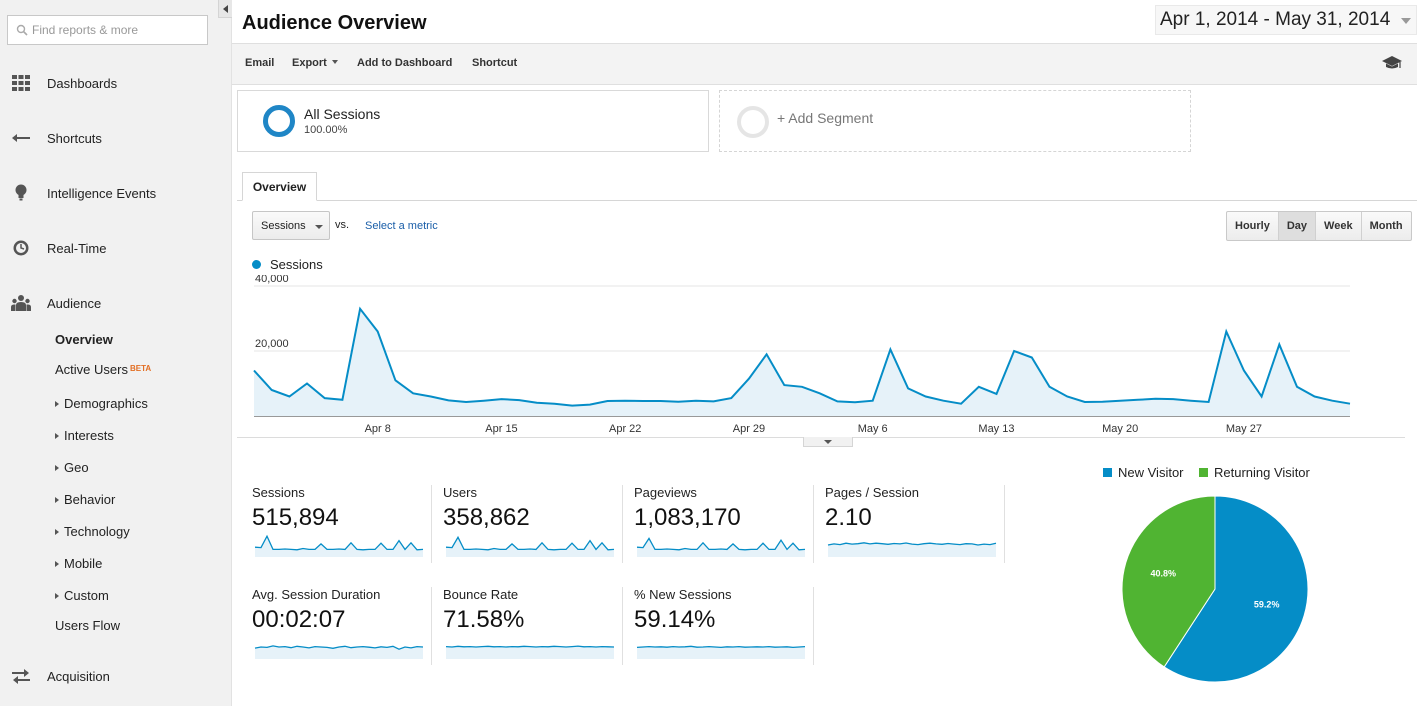  I want to click on sidebar-subitem-demographics: Demographics, so click(101, 404).